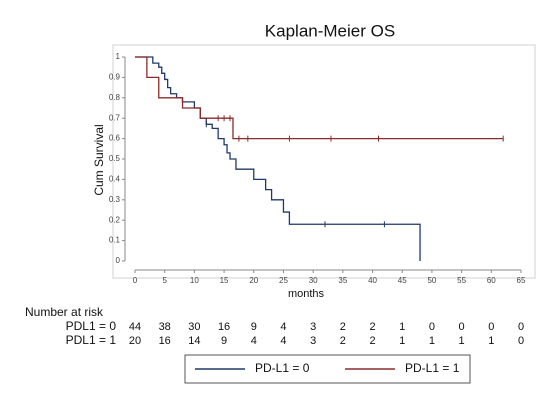 The height and width of the screenshot is (403, 550). Describe the element at coordinates (115, 240) in the screenshot. I see `y-tick-label: 0.1` at that location.